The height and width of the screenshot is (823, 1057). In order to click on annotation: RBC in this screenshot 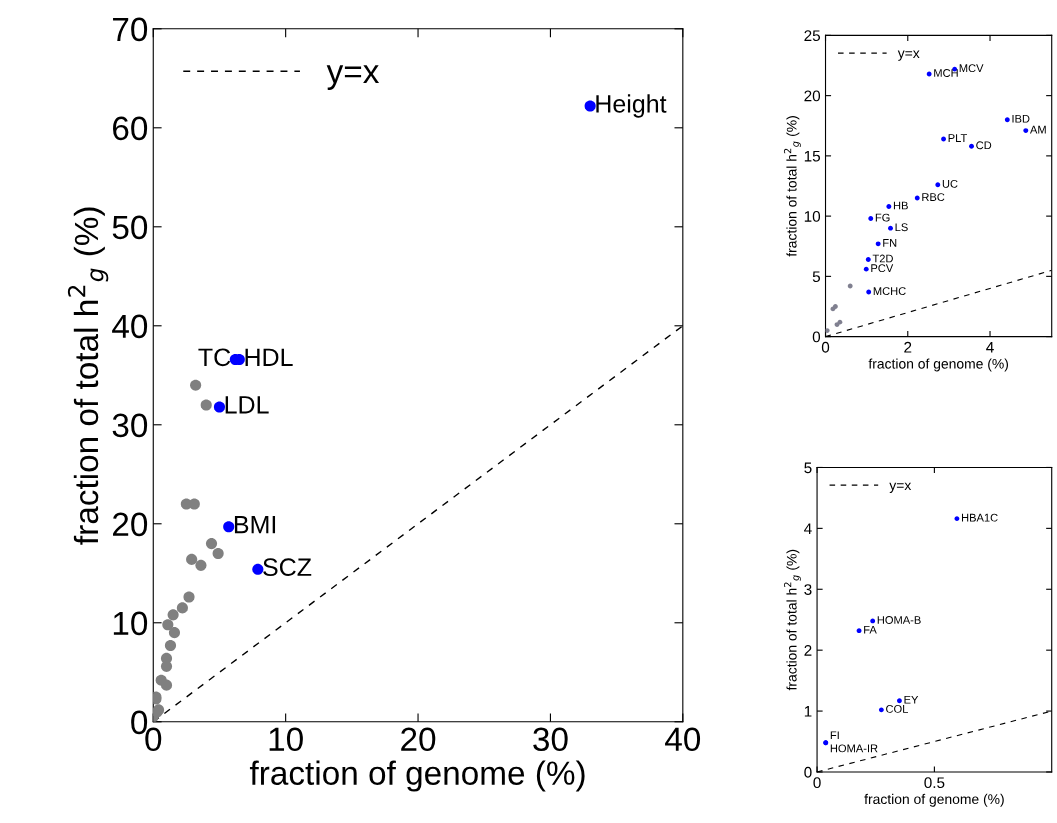, I will do `click(933, 197)`.